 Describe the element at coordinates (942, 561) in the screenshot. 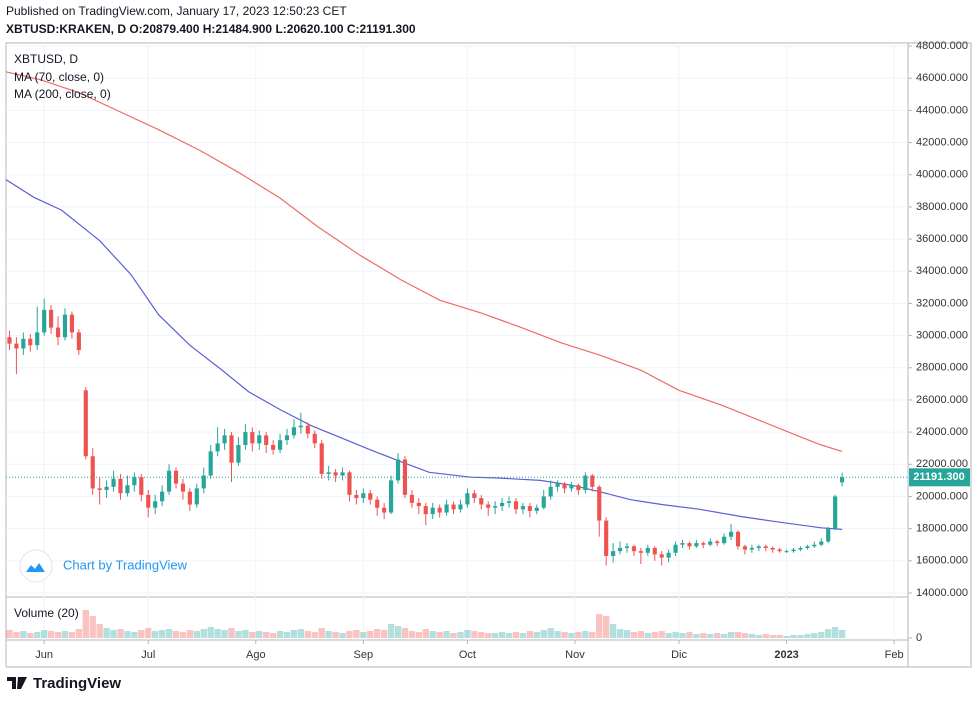

I see `y-tick-label: 16000.000` at that location.